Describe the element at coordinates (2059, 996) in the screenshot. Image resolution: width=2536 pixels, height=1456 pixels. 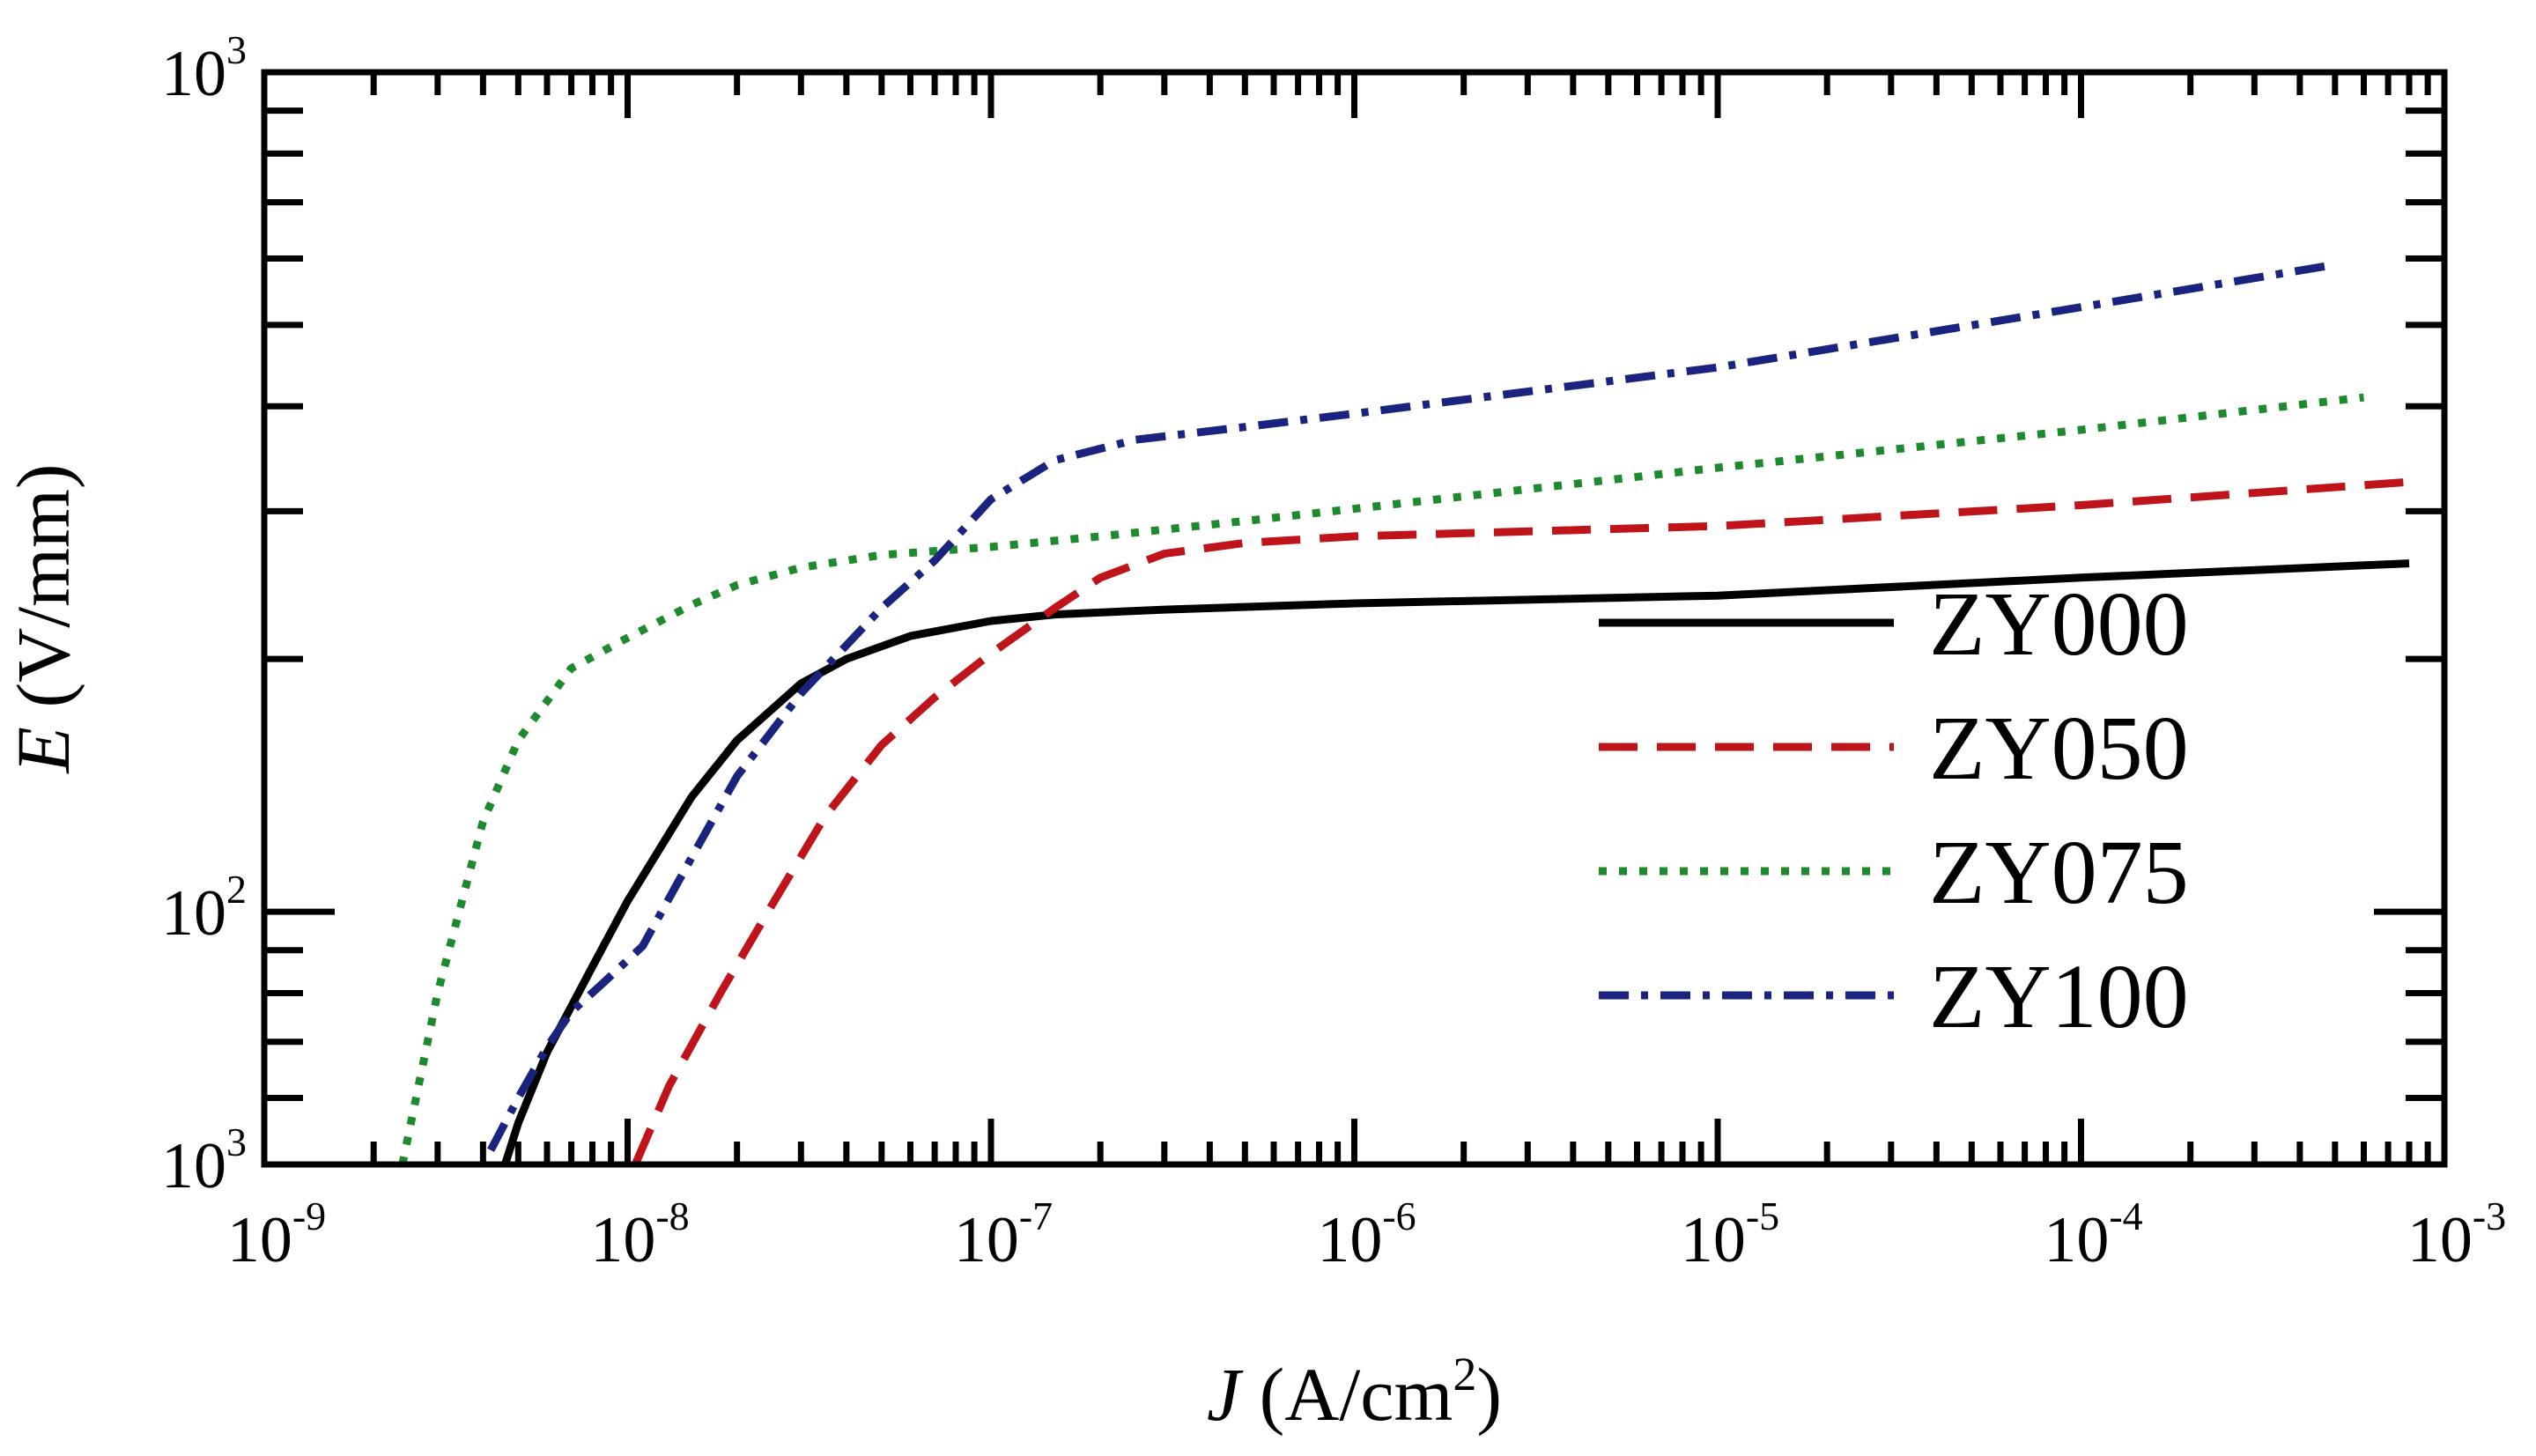
I see `legend-label-zy100: ZY100` at that location.